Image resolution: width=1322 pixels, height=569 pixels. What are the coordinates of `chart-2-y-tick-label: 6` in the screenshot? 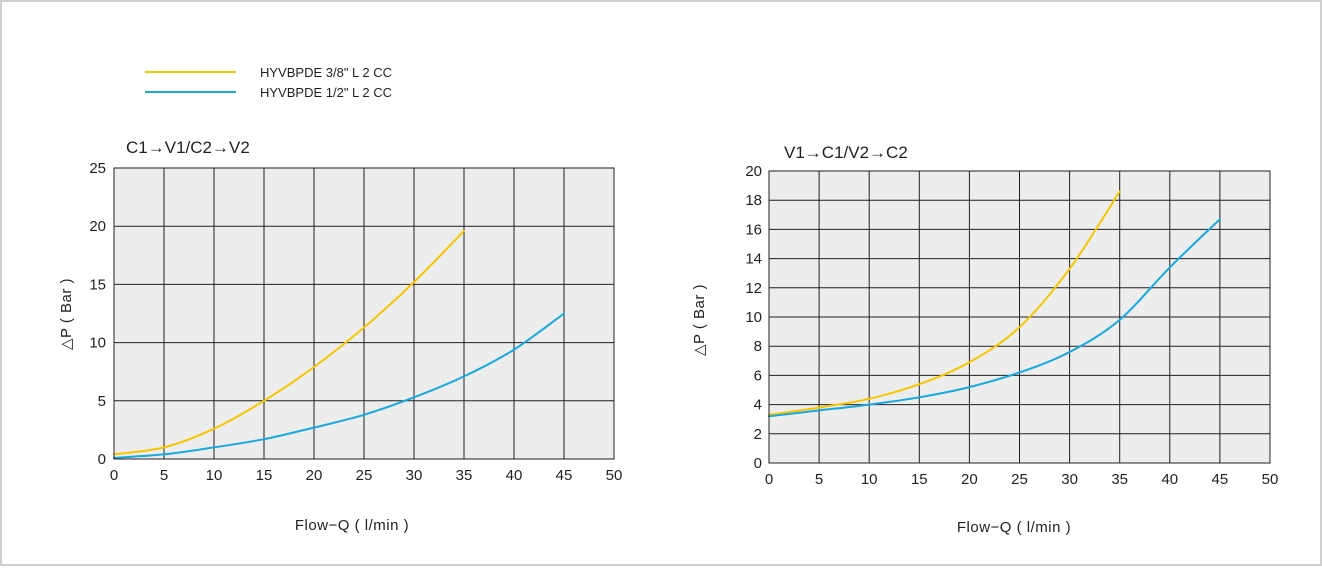 It's located at (758, 375).